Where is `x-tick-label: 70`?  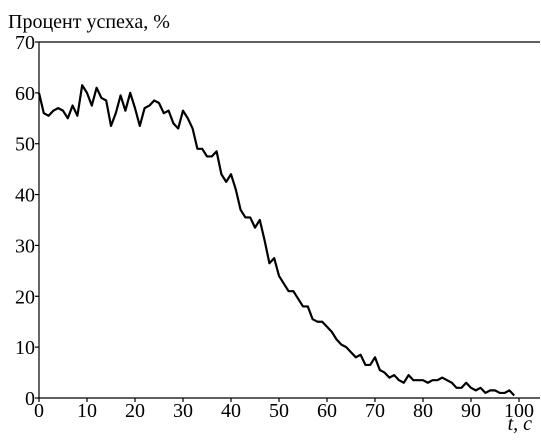
x-tick-label: 70 is located at coordinates (375, 411).